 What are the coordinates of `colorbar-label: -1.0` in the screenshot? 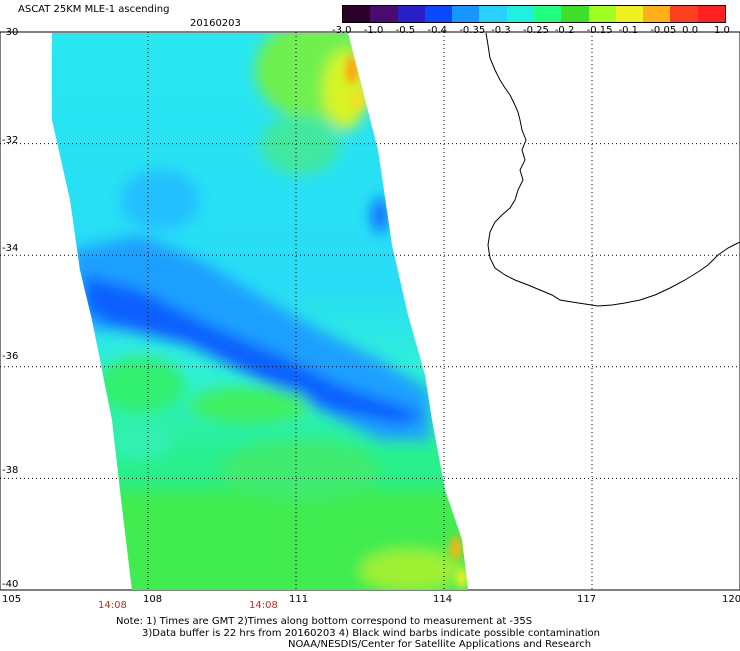 It's located at (373, 30).